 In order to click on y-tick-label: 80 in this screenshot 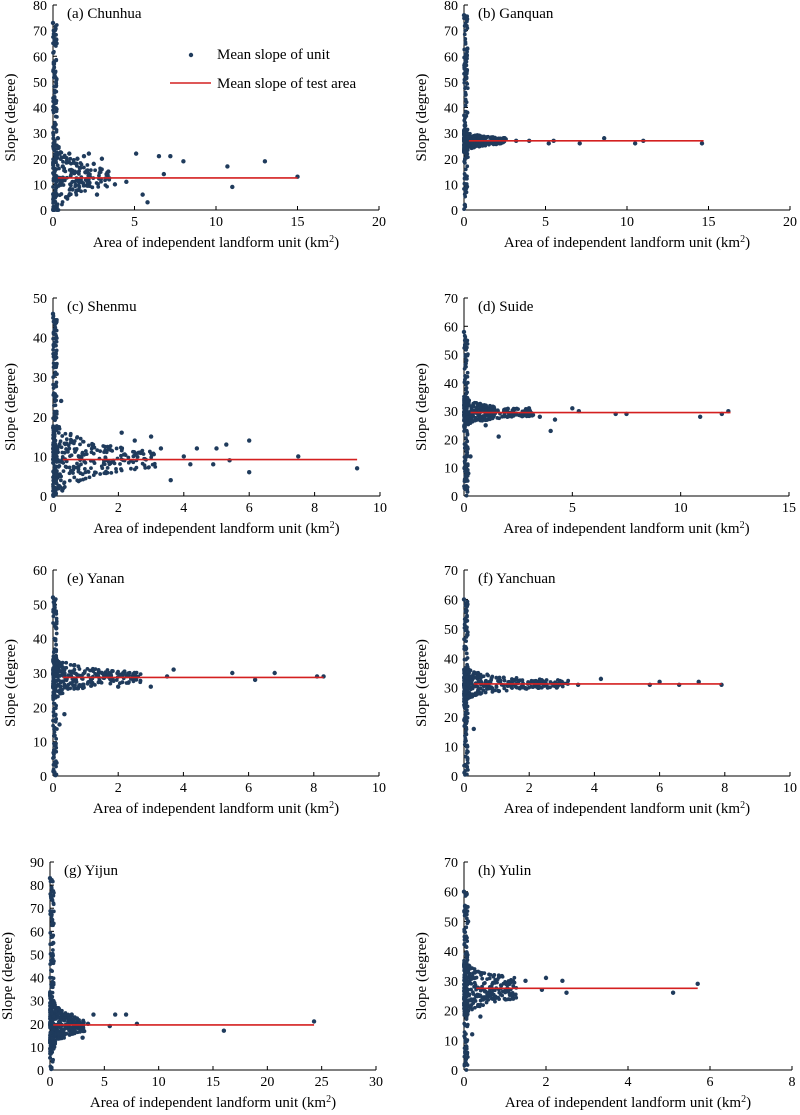, I will do `click(40, 7)`.